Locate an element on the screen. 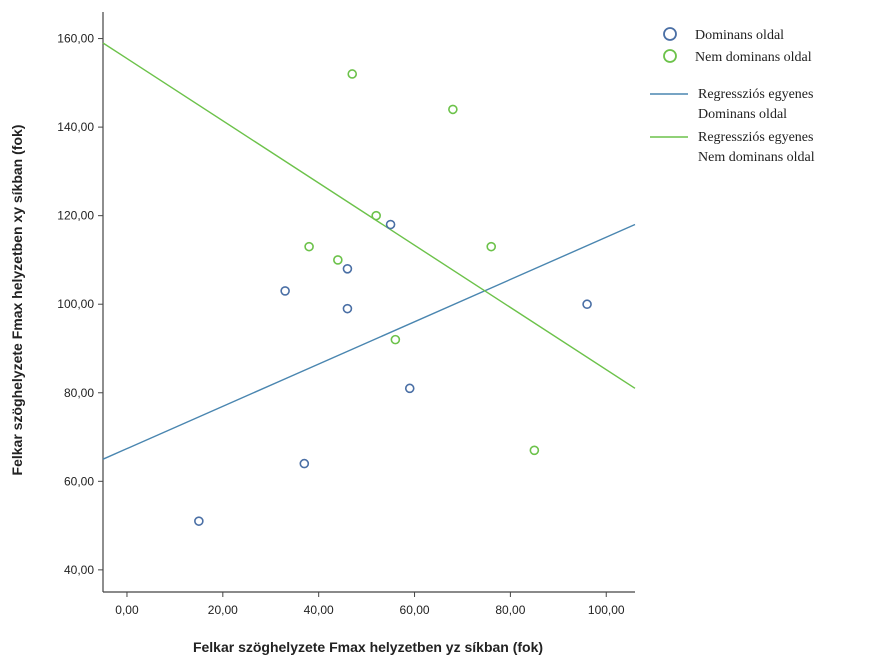  x-tick-label: 100,00 is located at coordinates (606, 610).